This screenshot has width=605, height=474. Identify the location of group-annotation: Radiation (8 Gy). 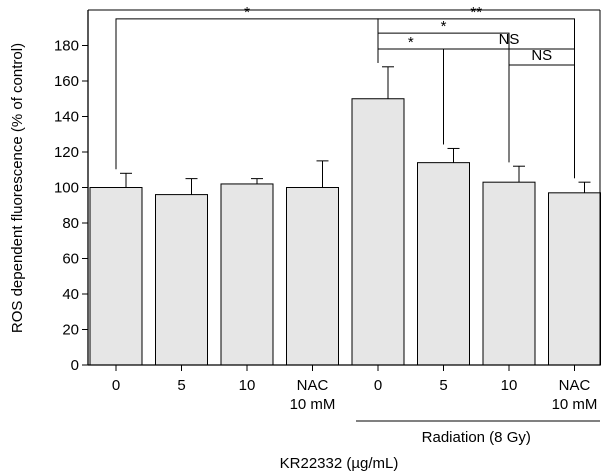
(478, 433).